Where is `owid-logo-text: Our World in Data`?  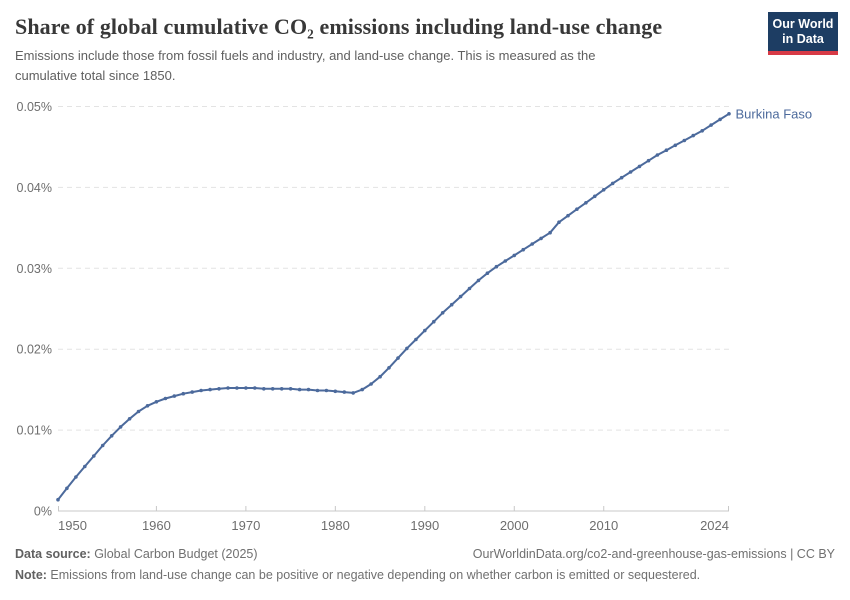 owid-logo-text: Our World in Data is located at coordinates (803, 31).